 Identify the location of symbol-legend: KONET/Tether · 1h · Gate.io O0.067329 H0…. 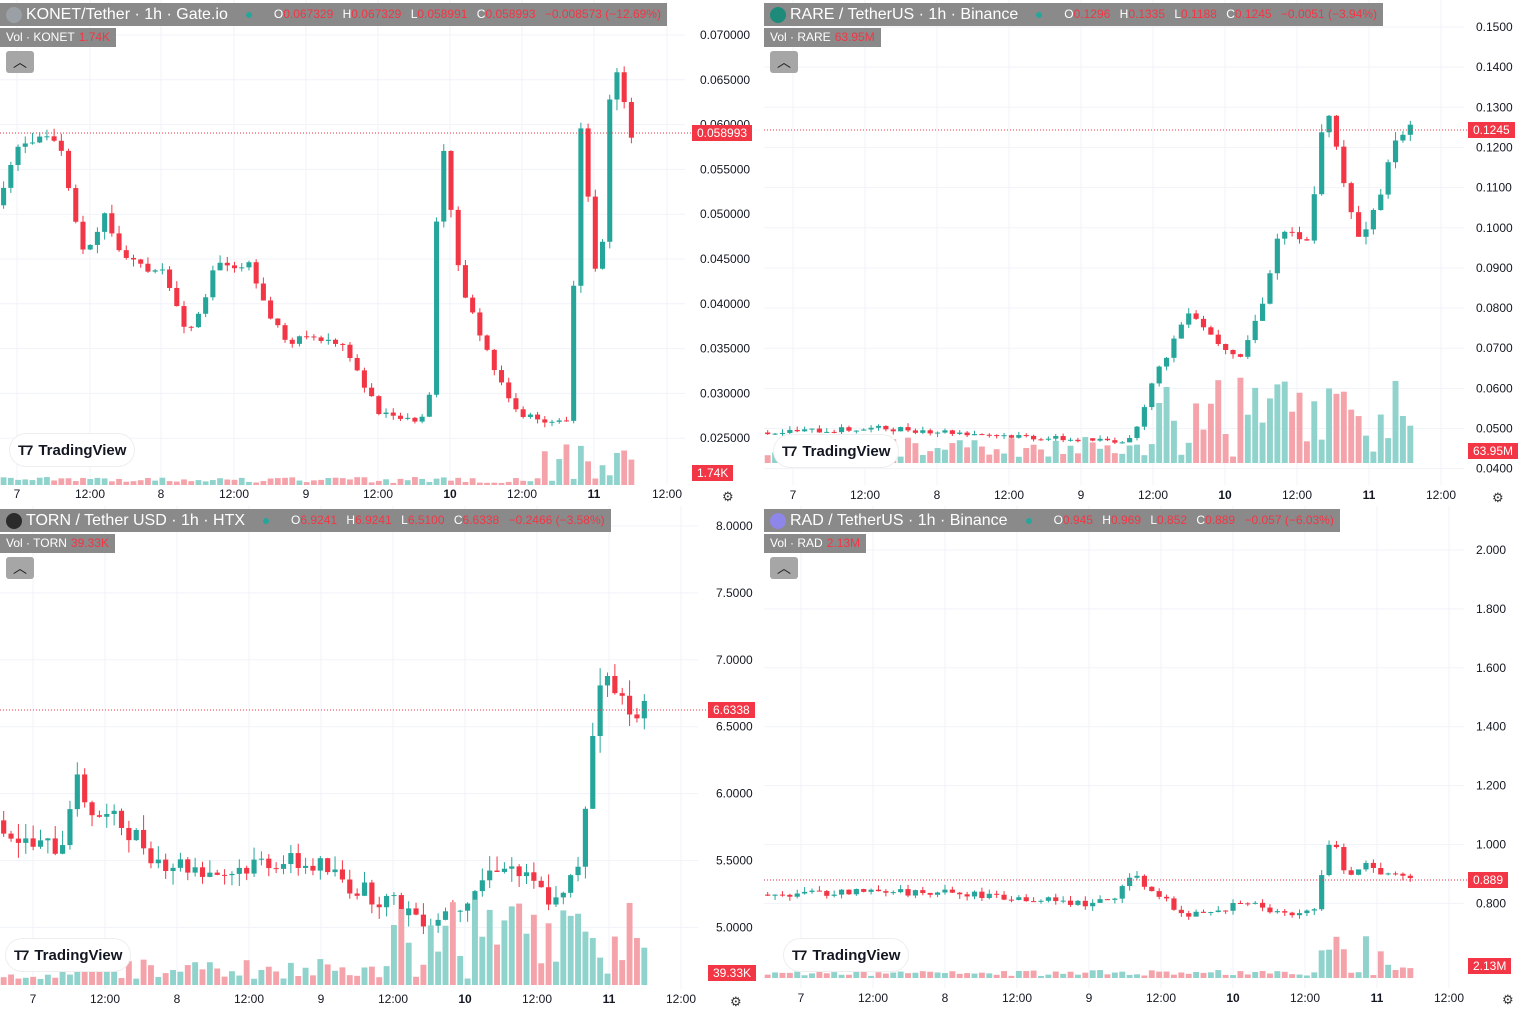
(333, 14).